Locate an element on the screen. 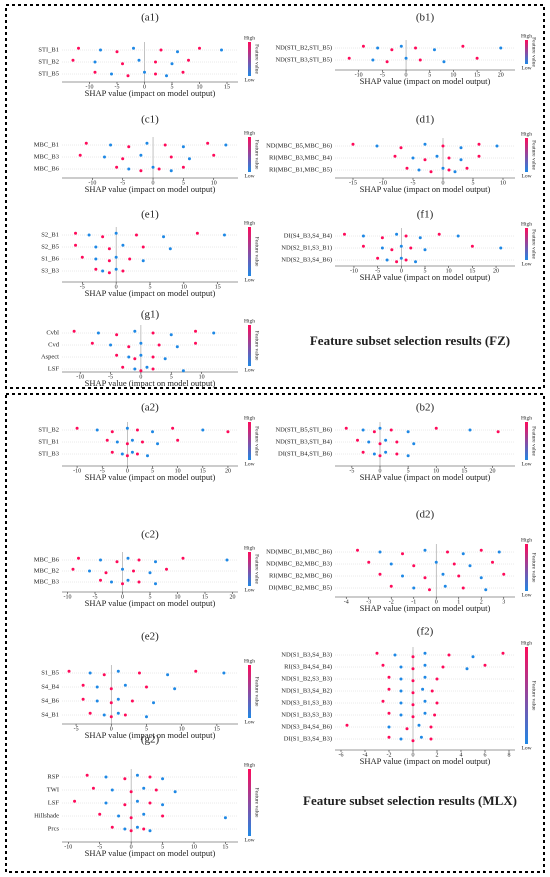 This screenshot has height=877, width=550. colorbar-low: Low is located at coordinates (249, 840).